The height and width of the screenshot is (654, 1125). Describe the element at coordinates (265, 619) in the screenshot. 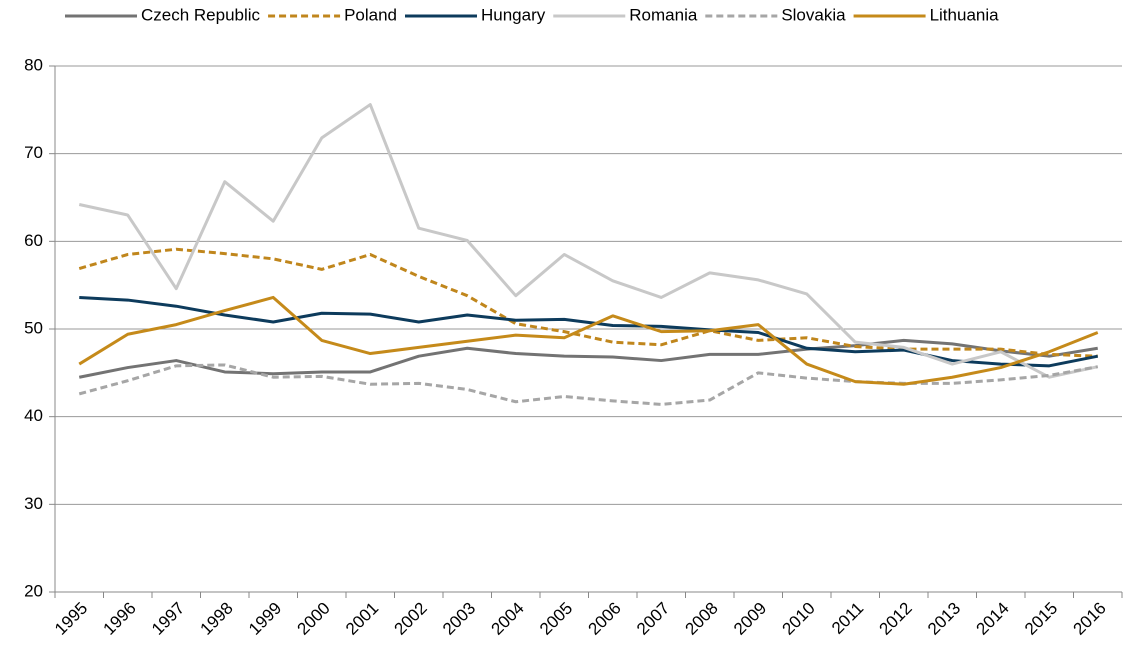

I see `x-tick-label: 1999` at that location.